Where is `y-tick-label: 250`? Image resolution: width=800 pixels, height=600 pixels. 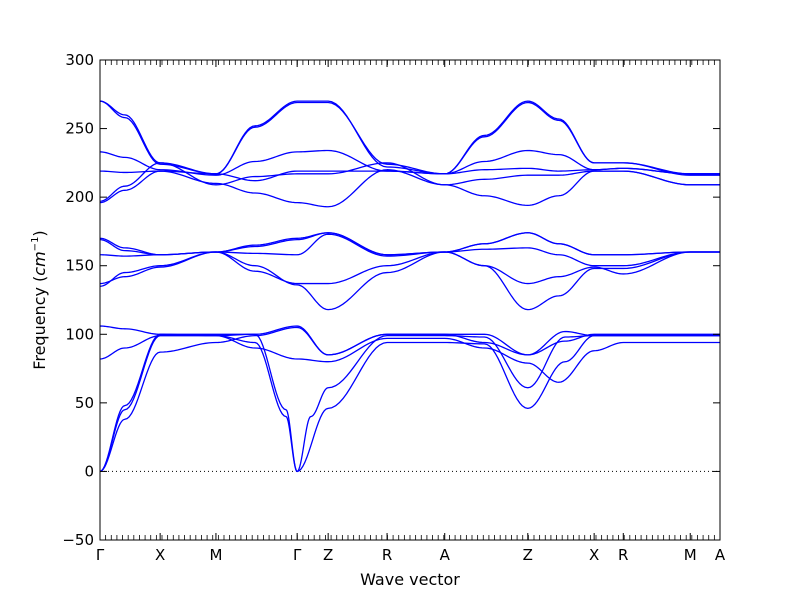 y-tick-label: 250 is located at coordinates (79, 129).